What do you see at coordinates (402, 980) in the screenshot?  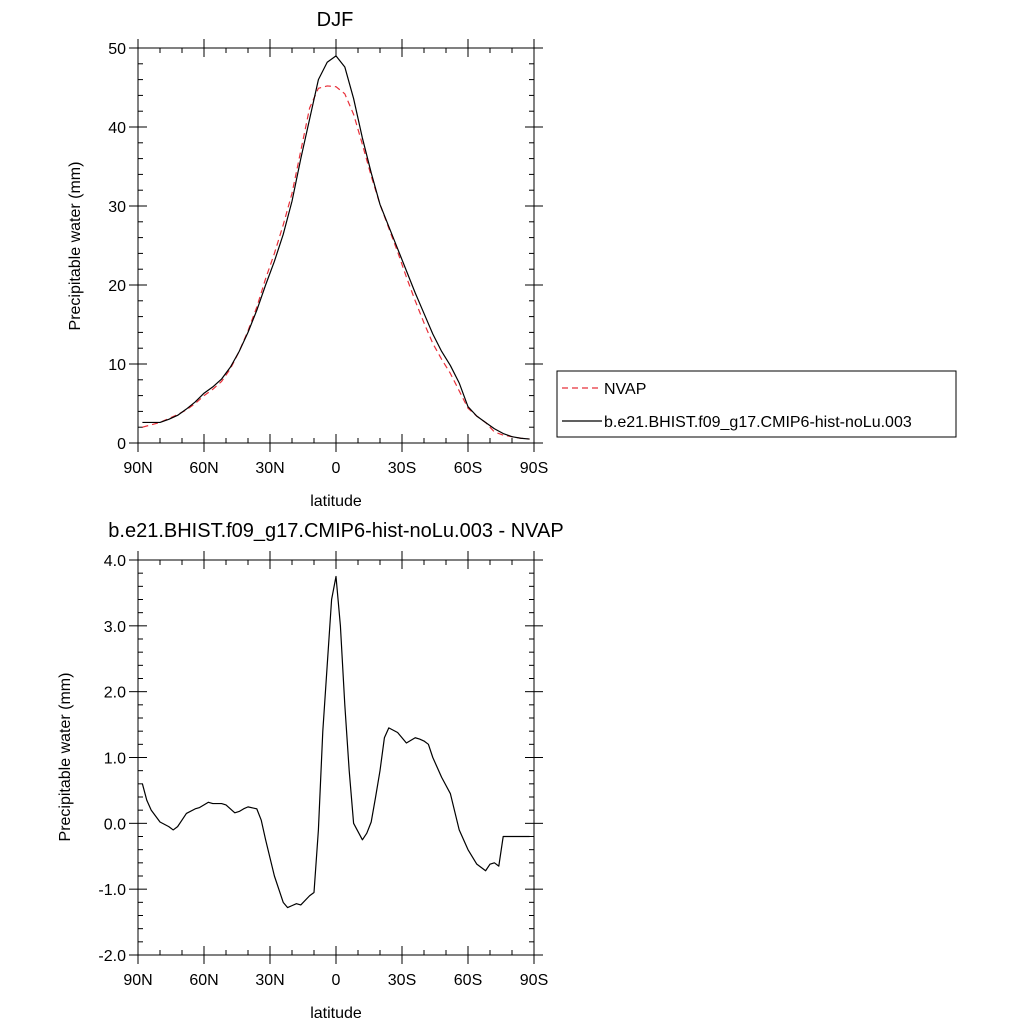 I see `bottom-x-tick-label: 30S` at bounding box center [402, 980].